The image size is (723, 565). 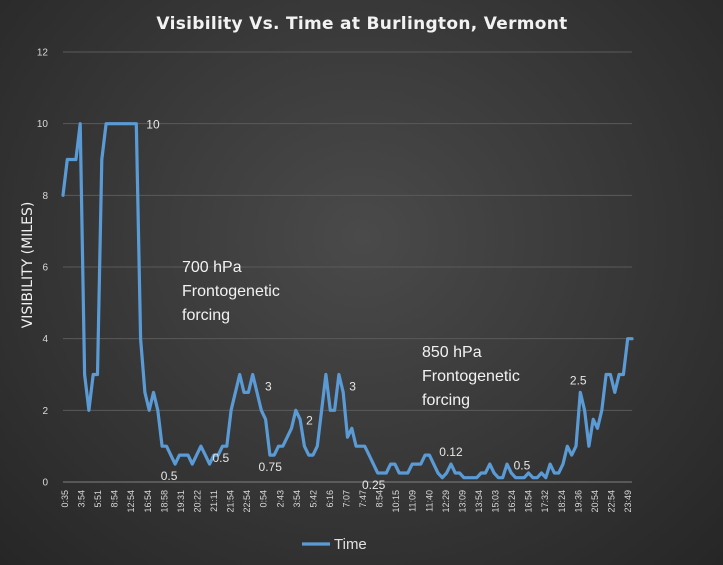 I want to click on x-tick-label: 0:35, so click(x=65, y=499).